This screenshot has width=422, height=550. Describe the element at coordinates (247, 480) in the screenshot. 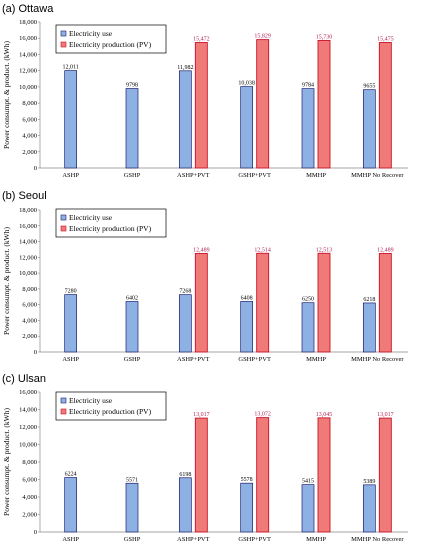

I see `data-label-electricity-use: 5578` at that location.